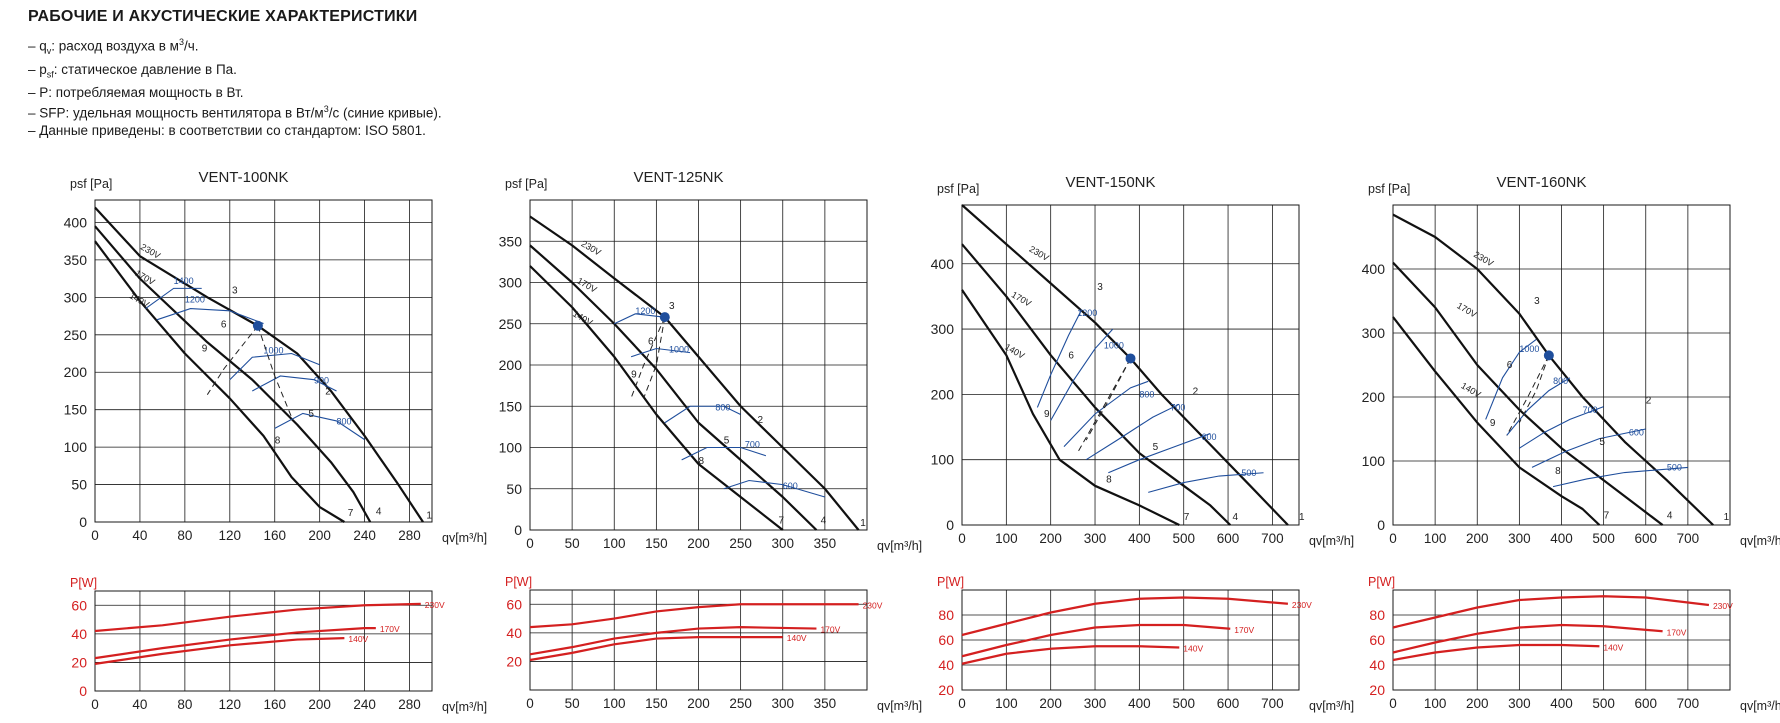 This screenshot has width=1780, height=723. Describe the element at coordinates (184, 704) in the screenshot. I see `power-x-tick-label: 80` at that location.